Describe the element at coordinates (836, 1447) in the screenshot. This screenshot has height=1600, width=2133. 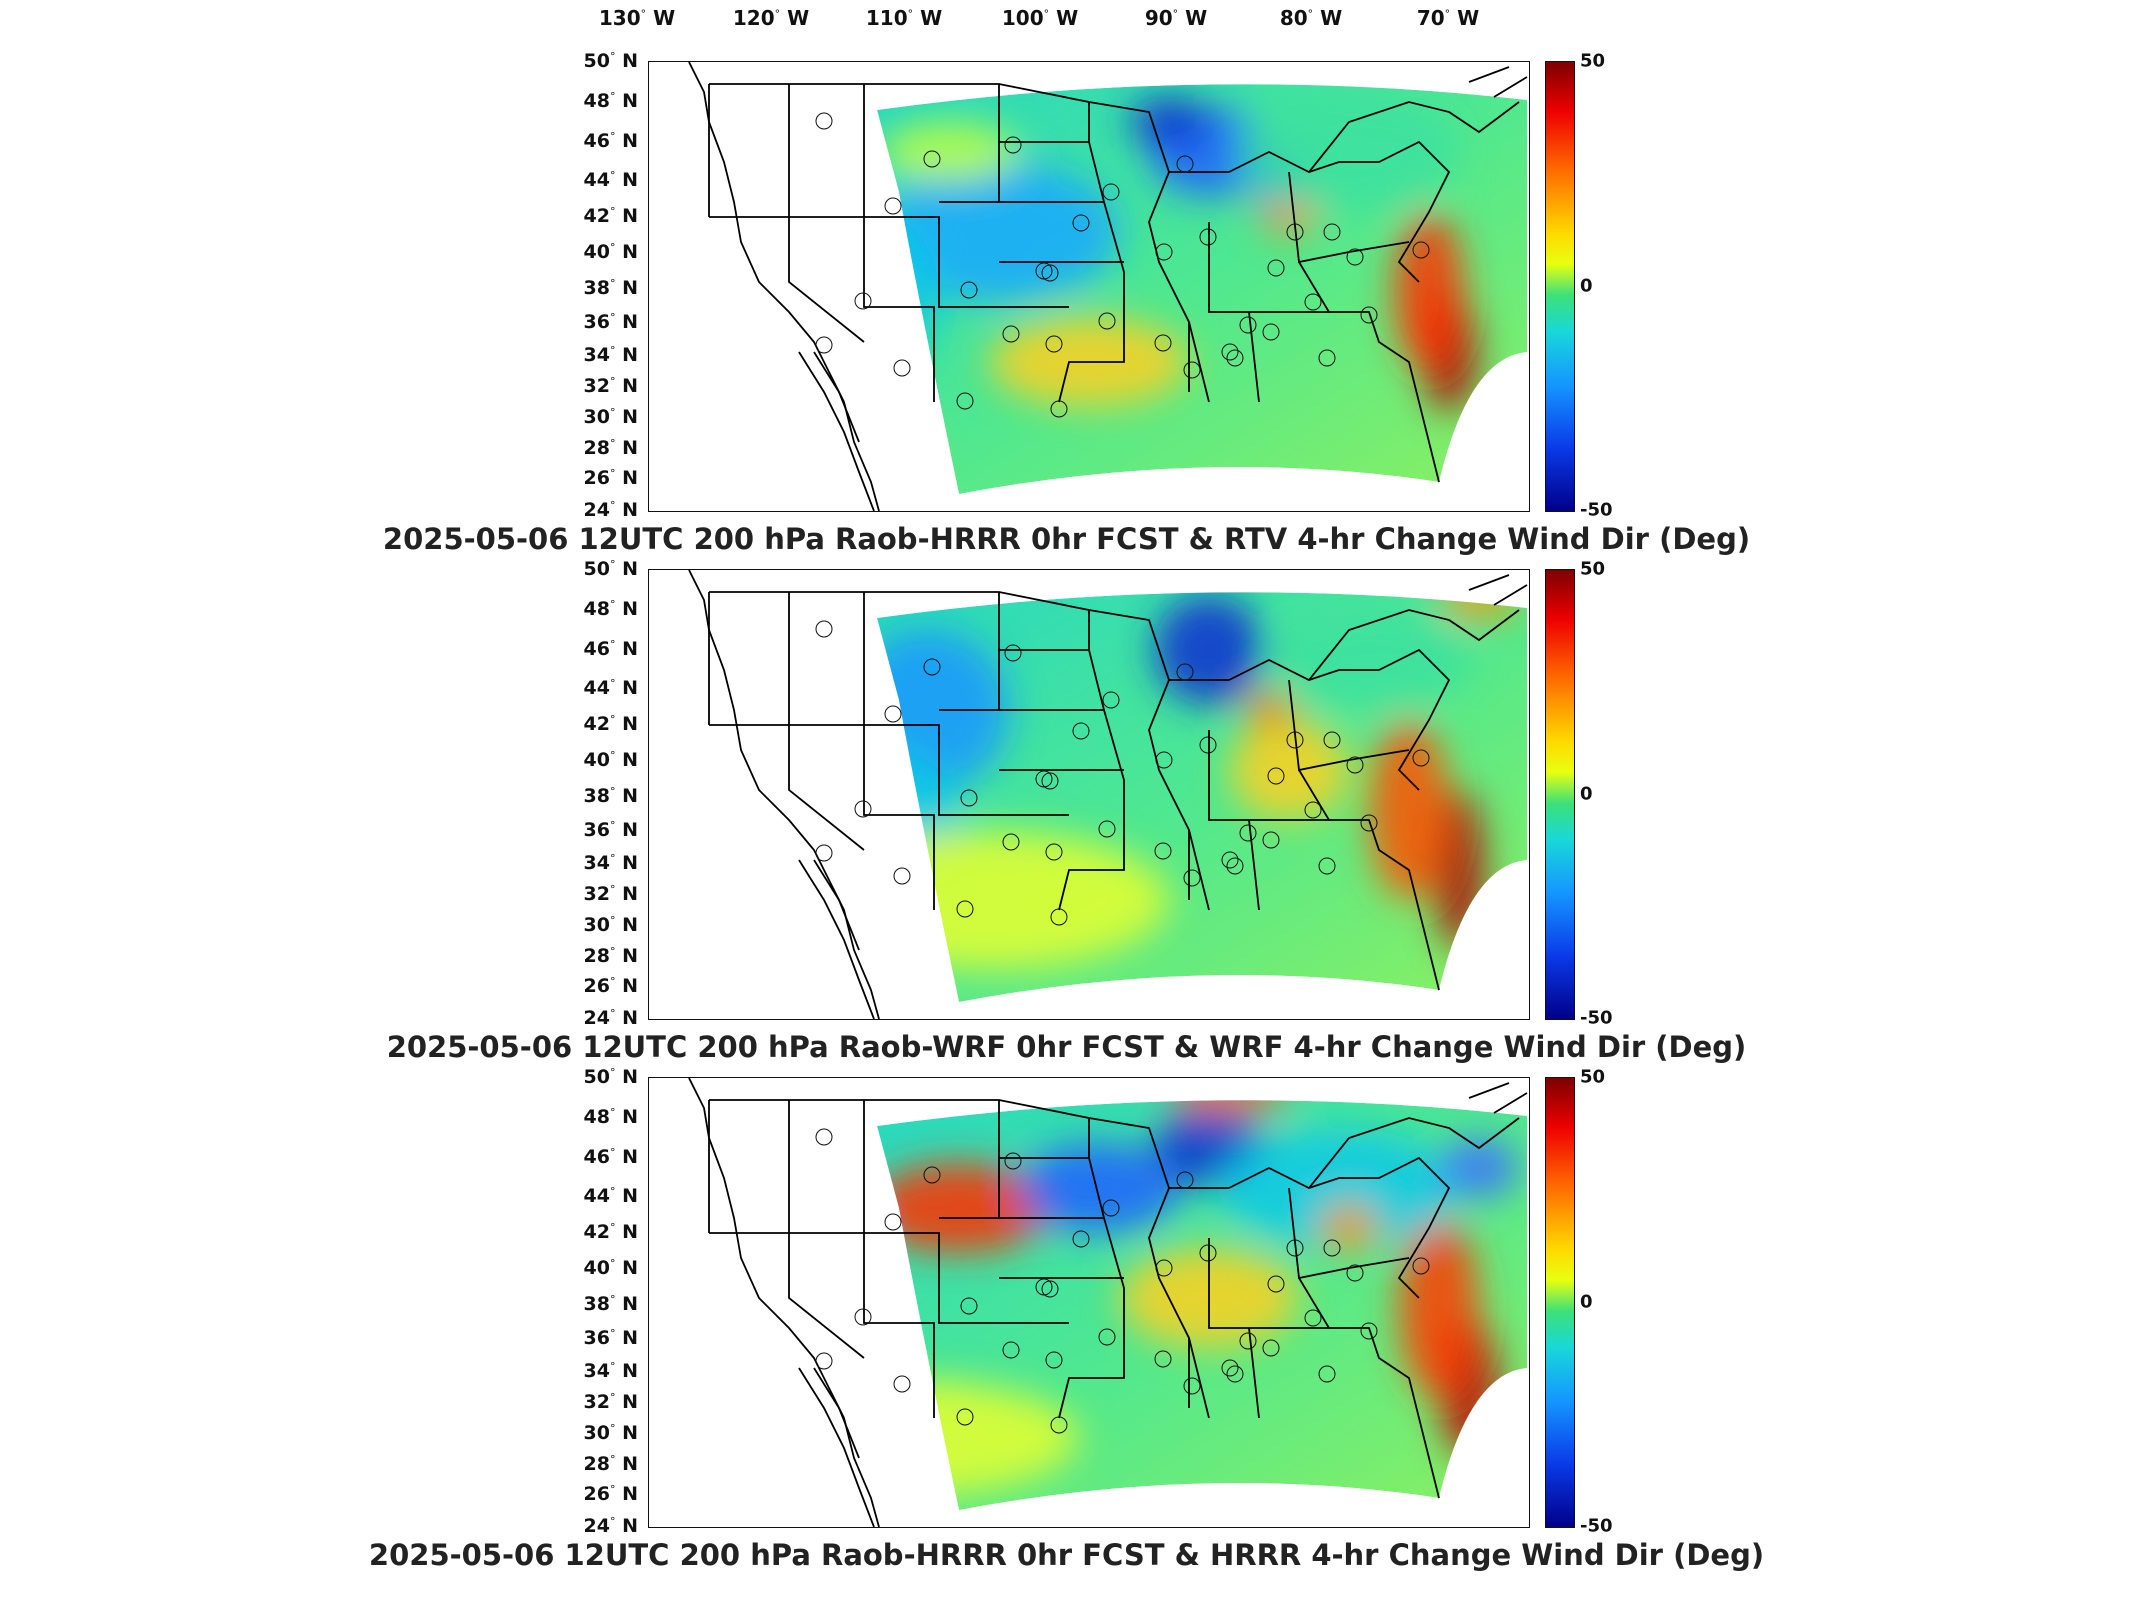
I see `baja-outline` at that location.